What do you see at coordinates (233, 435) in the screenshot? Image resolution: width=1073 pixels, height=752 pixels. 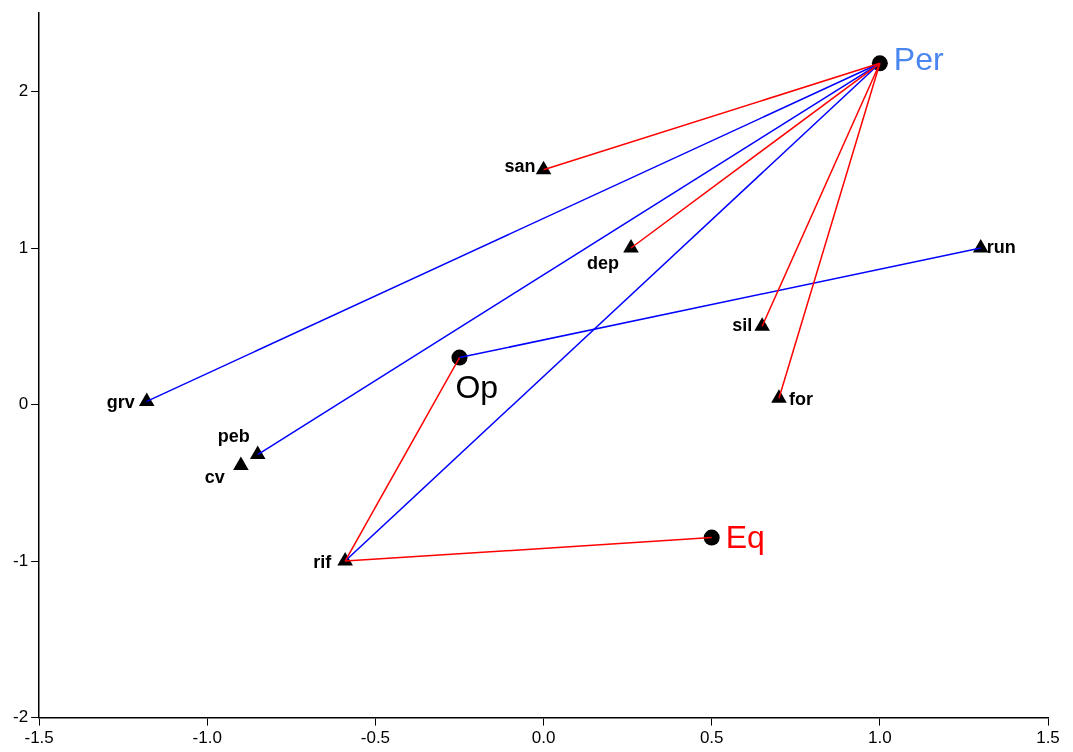 I see `annotation: peb` at bounding box center [233, 435].